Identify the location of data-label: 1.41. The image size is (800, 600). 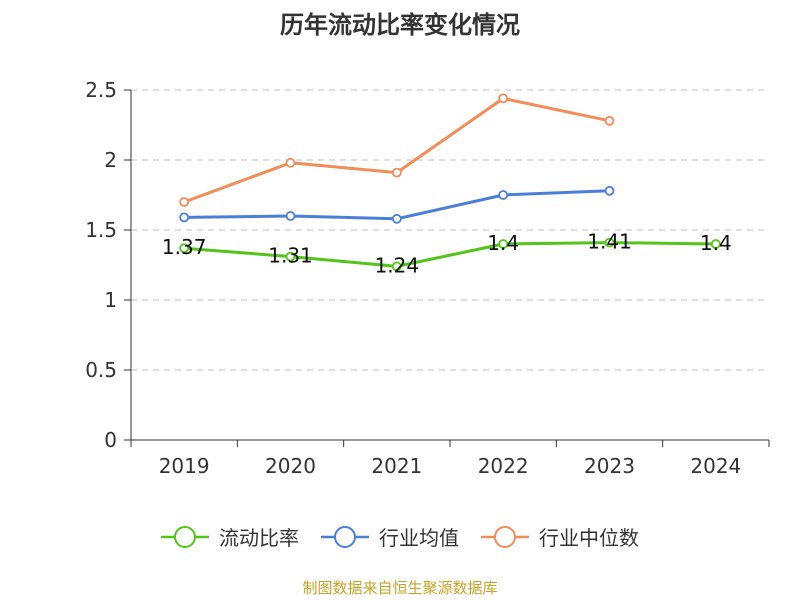
(609, 242).